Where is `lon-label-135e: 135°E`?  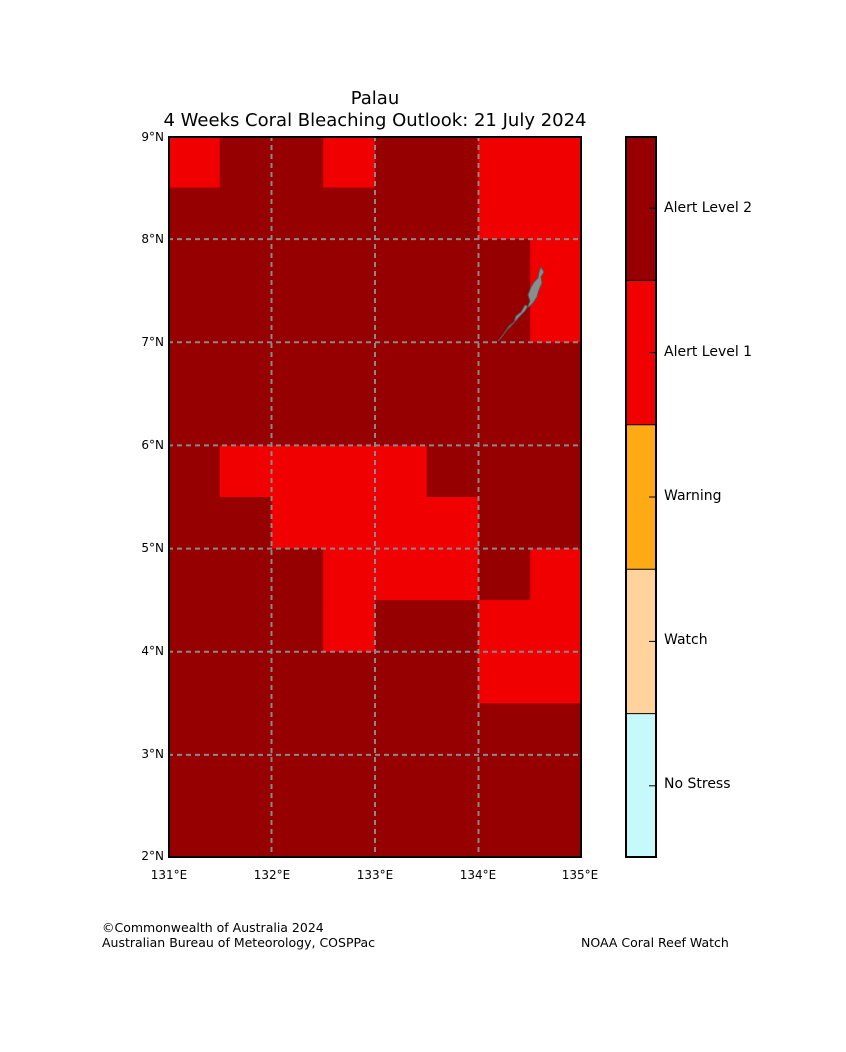
lon-label-135e: 135°E is located at coordinates (580, 875).